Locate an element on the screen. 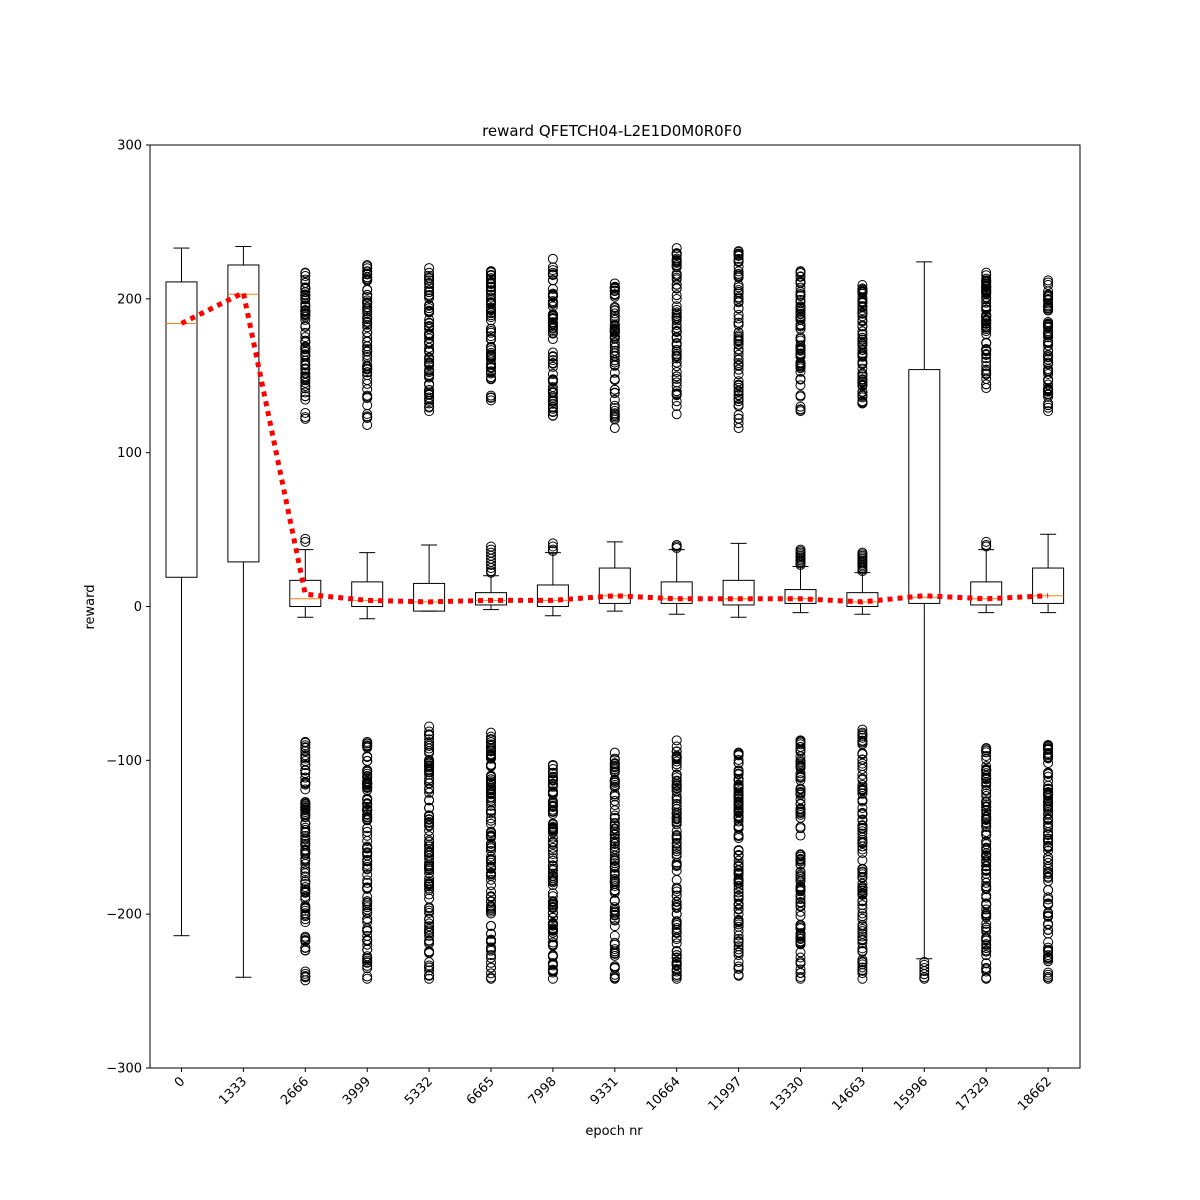 This screenshot has width=1200, height=1200. y-tick-label: 300 is located at coordinates (129, 146).